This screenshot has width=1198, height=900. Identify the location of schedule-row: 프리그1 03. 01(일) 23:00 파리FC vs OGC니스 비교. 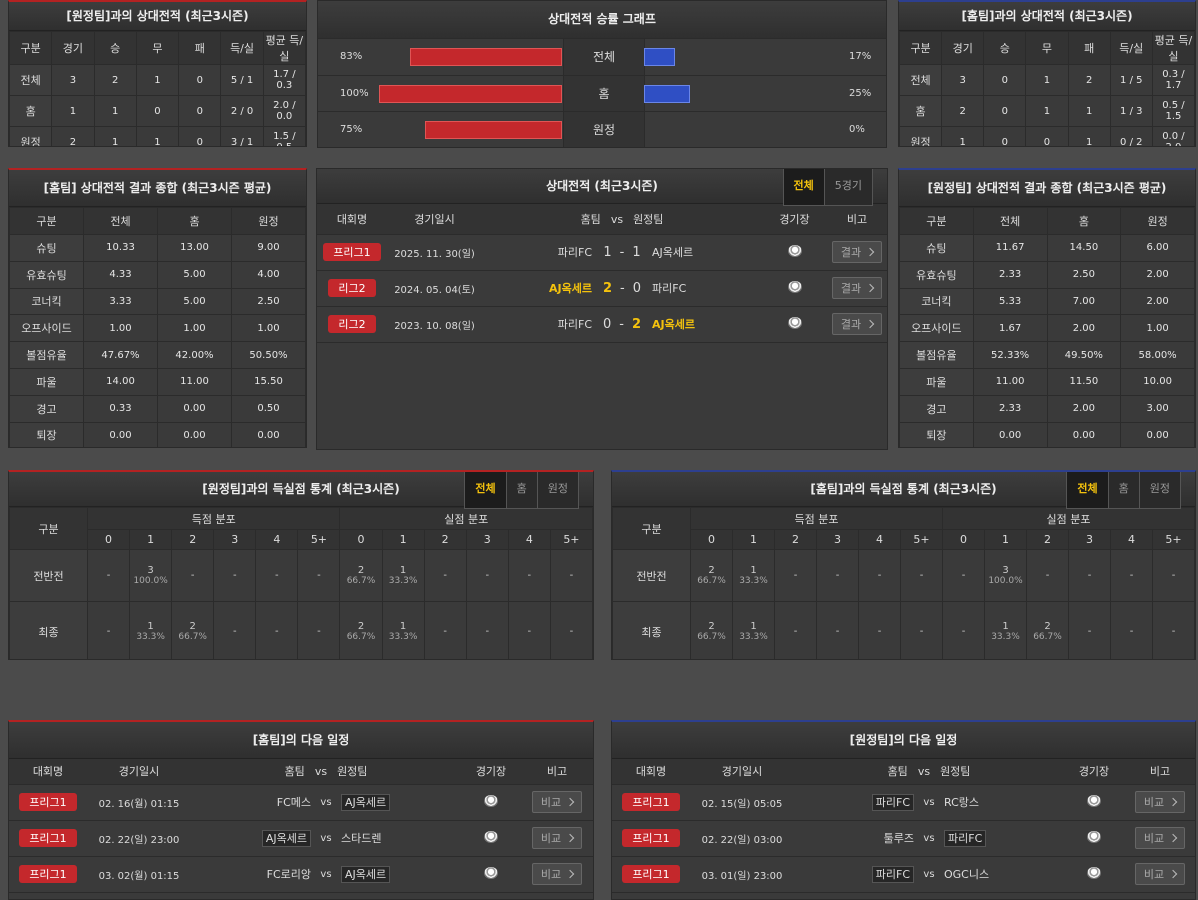
(903, 874).